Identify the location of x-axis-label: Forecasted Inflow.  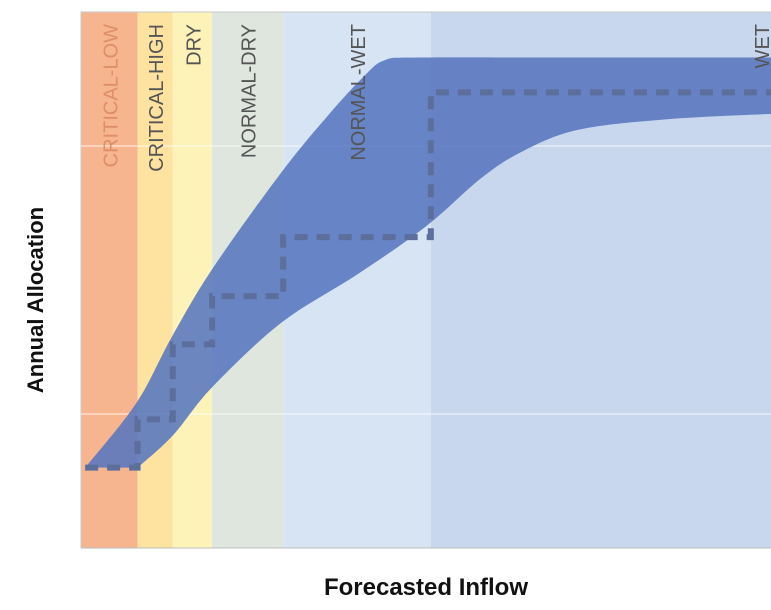
(426, 587).